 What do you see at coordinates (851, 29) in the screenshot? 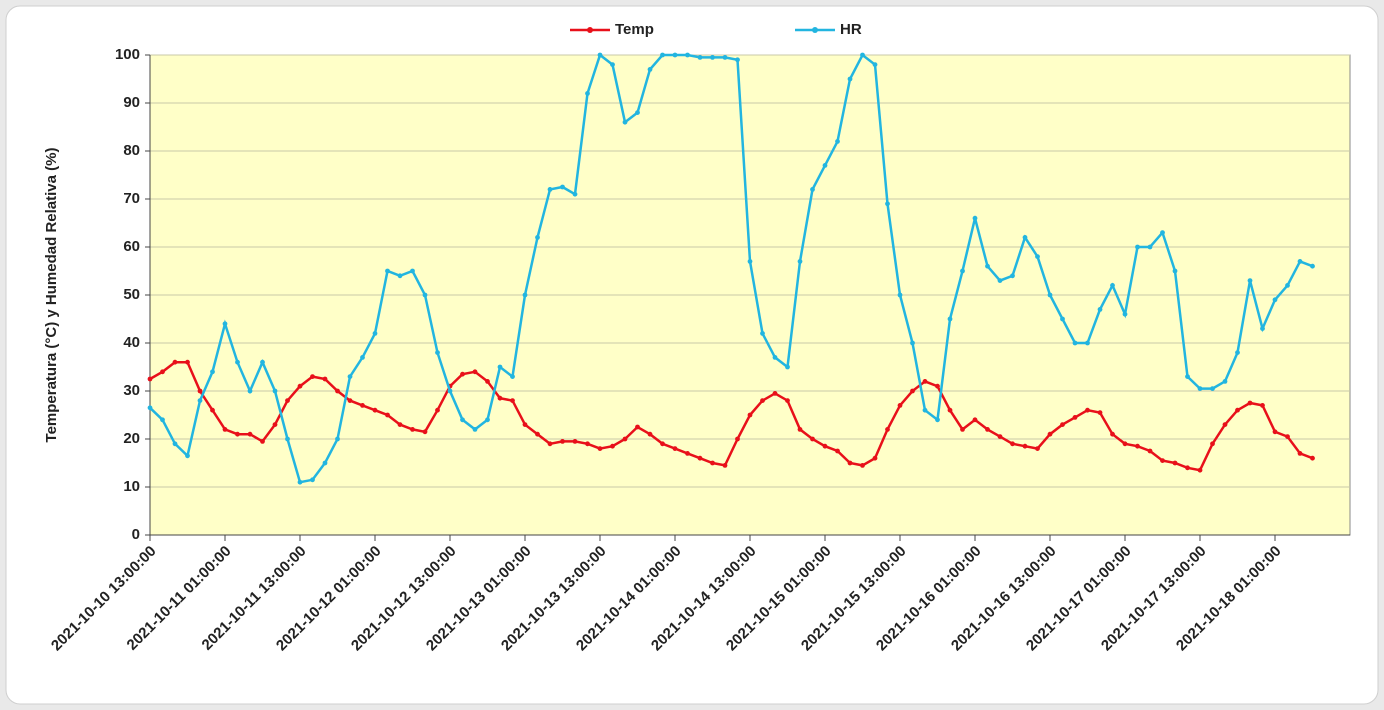
I see `legend-label: HR` at bounding box center [851, 29].